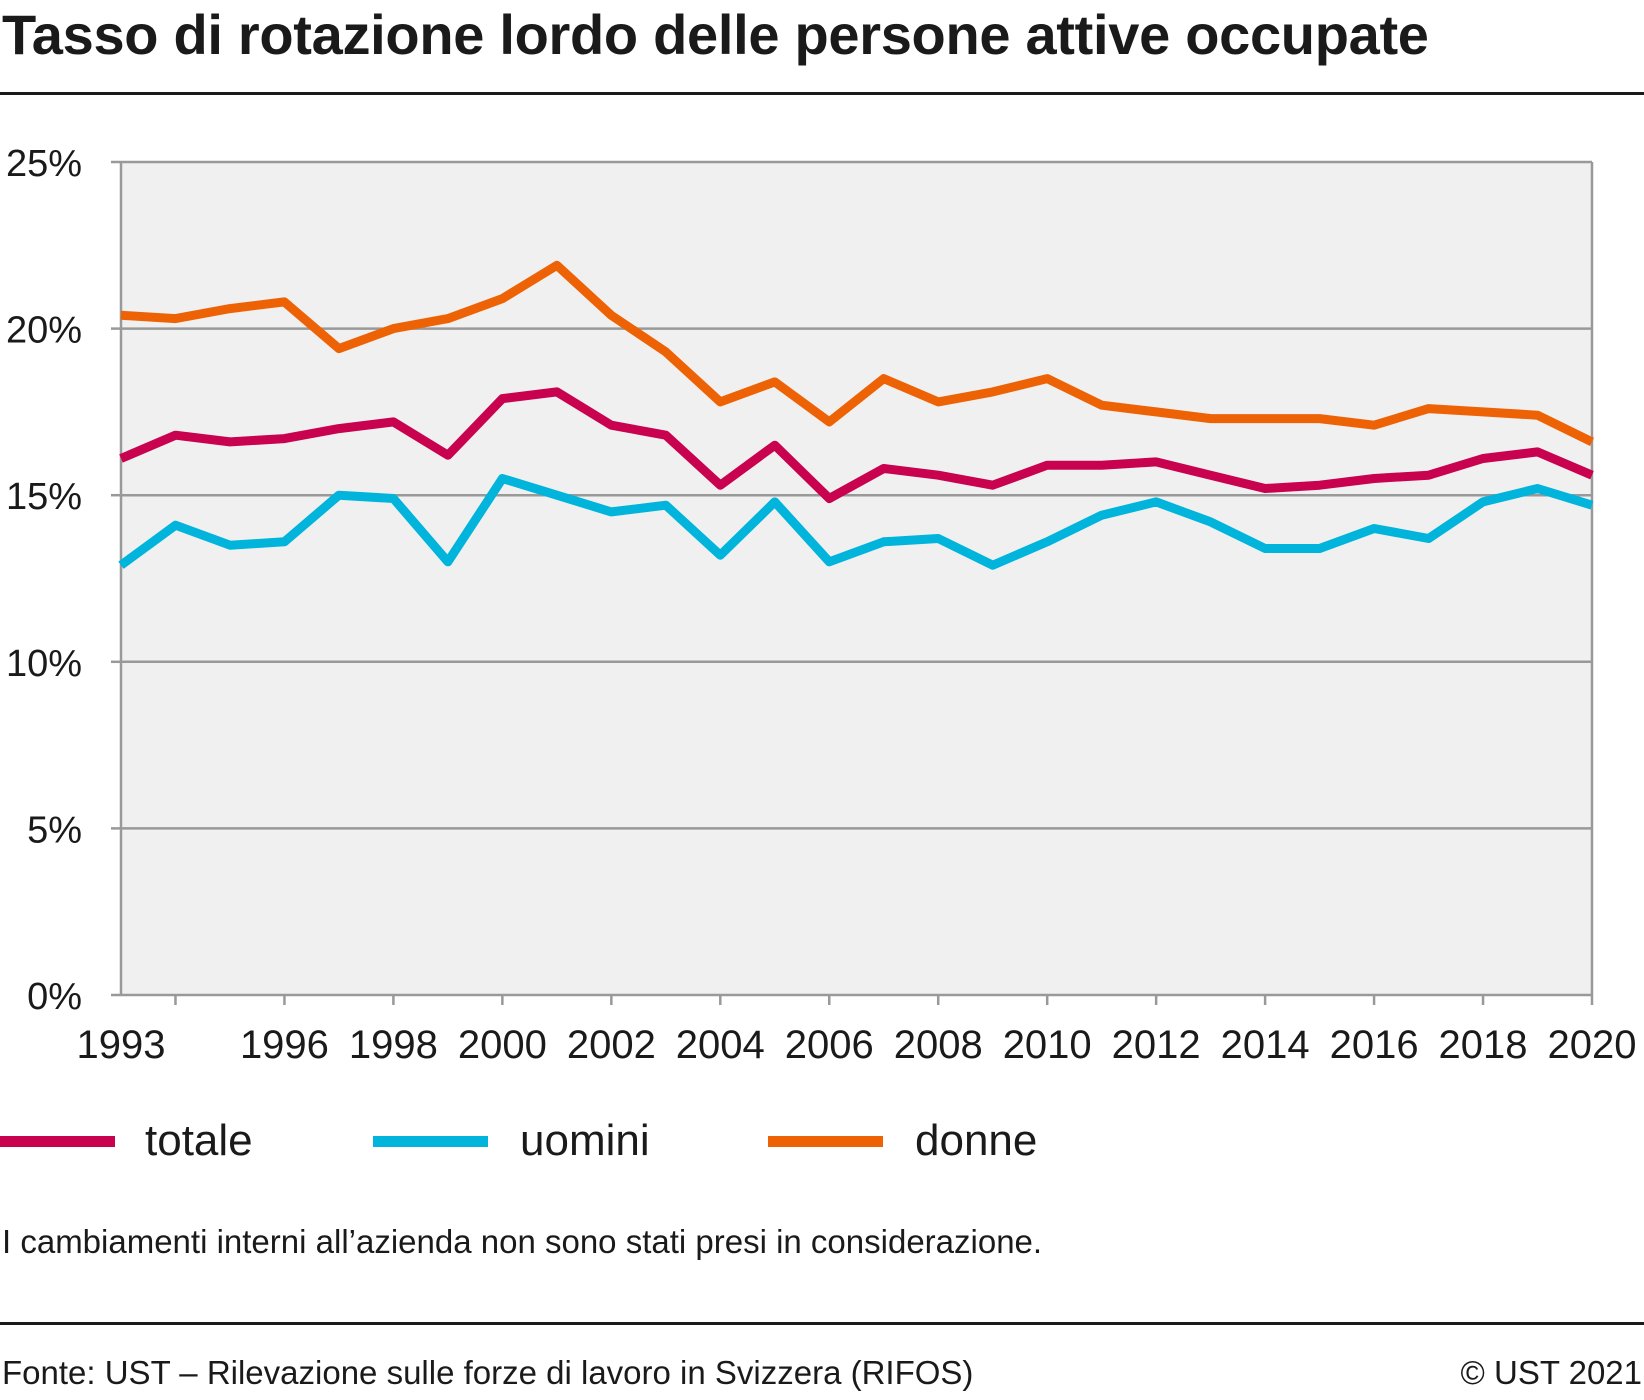 Image resolution: width=1644 pixels, height=1400 pixels. I want to click on title-divider, so click(822, 93).